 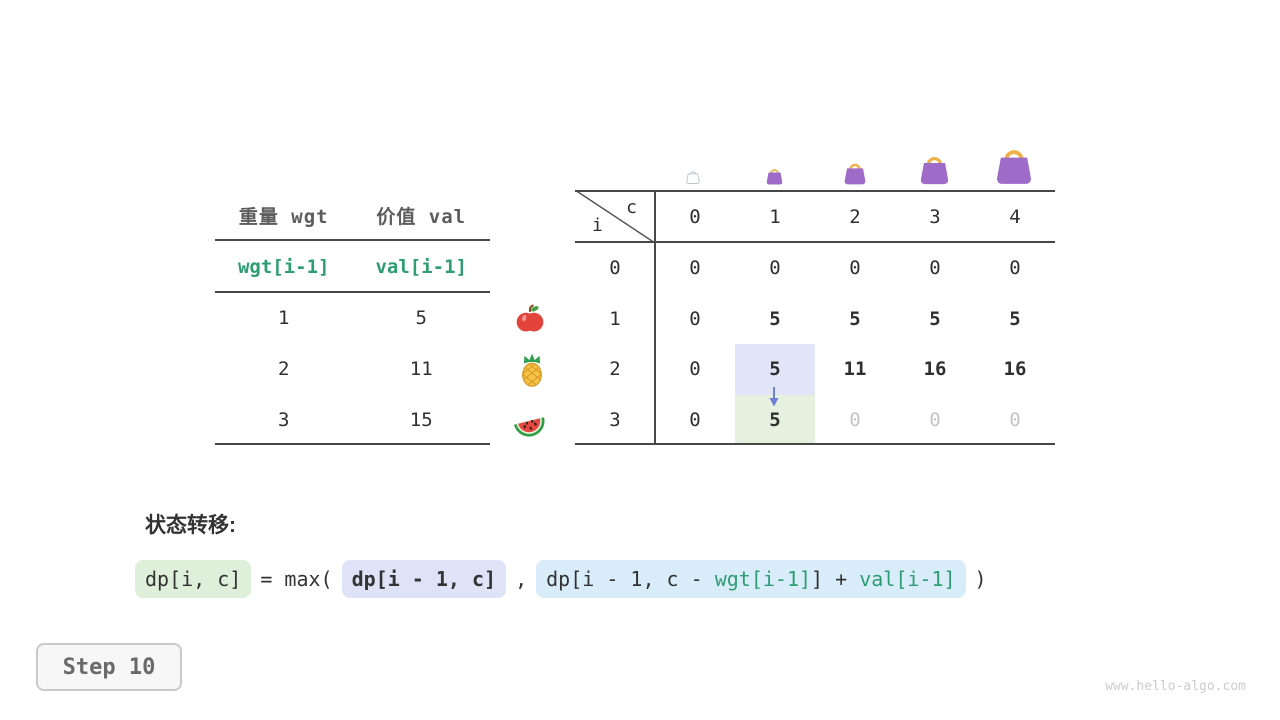 I want to click on apple-icon, so click(x=530, y=319).